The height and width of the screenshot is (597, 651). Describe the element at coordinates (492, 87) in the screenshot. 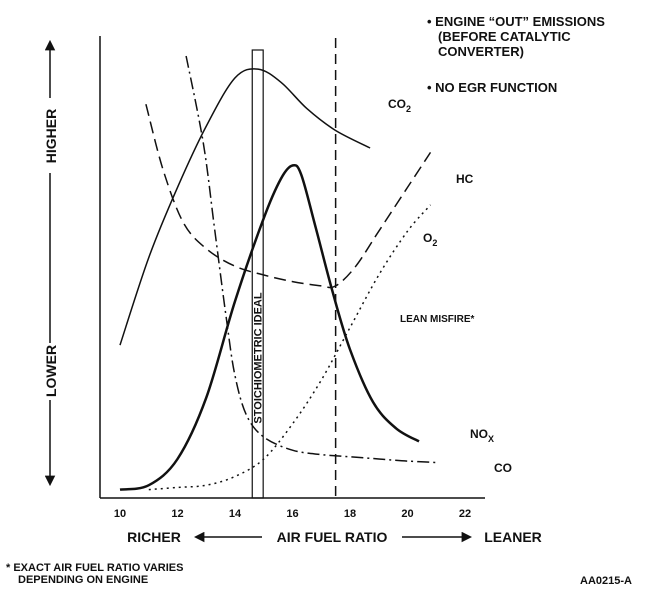

I see `note-no-egr: • NO EGR FUNCTION` at that location.